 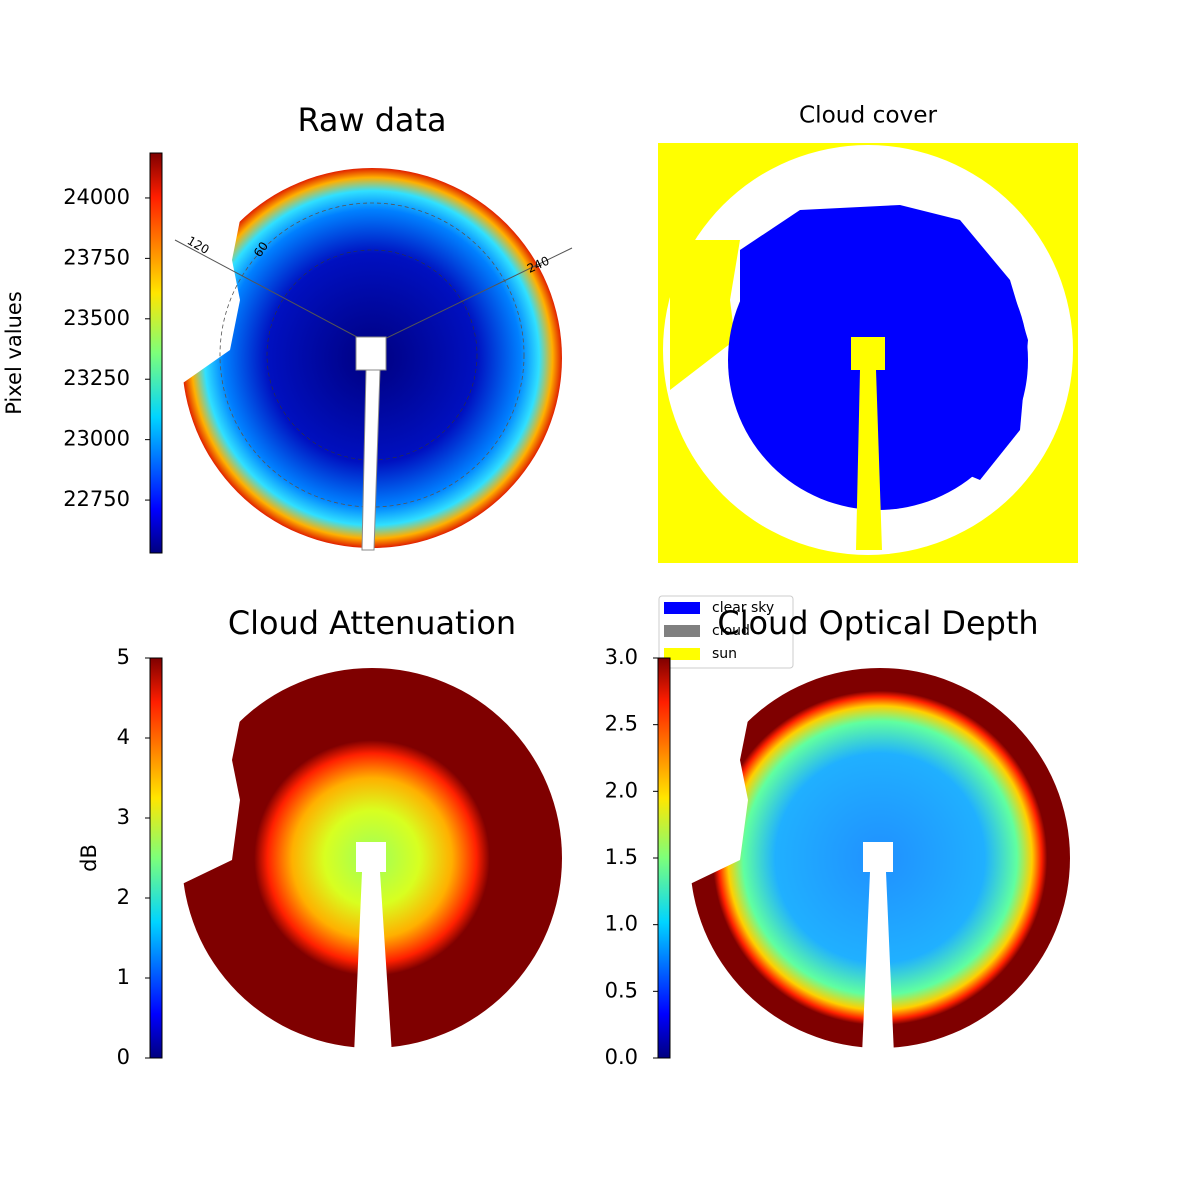 I want to click on legend-label: cloud, so click(x=731, y=631).